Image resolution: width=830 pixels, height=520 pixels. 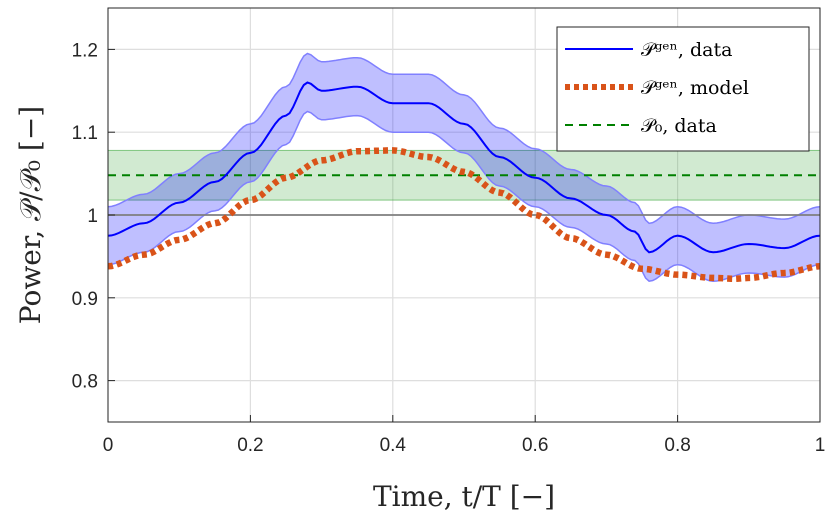 What do you see at coordinates (85, 50) in the screenshot?
I see `y-tick-label: 1.2` at bounding box center [85, 50].